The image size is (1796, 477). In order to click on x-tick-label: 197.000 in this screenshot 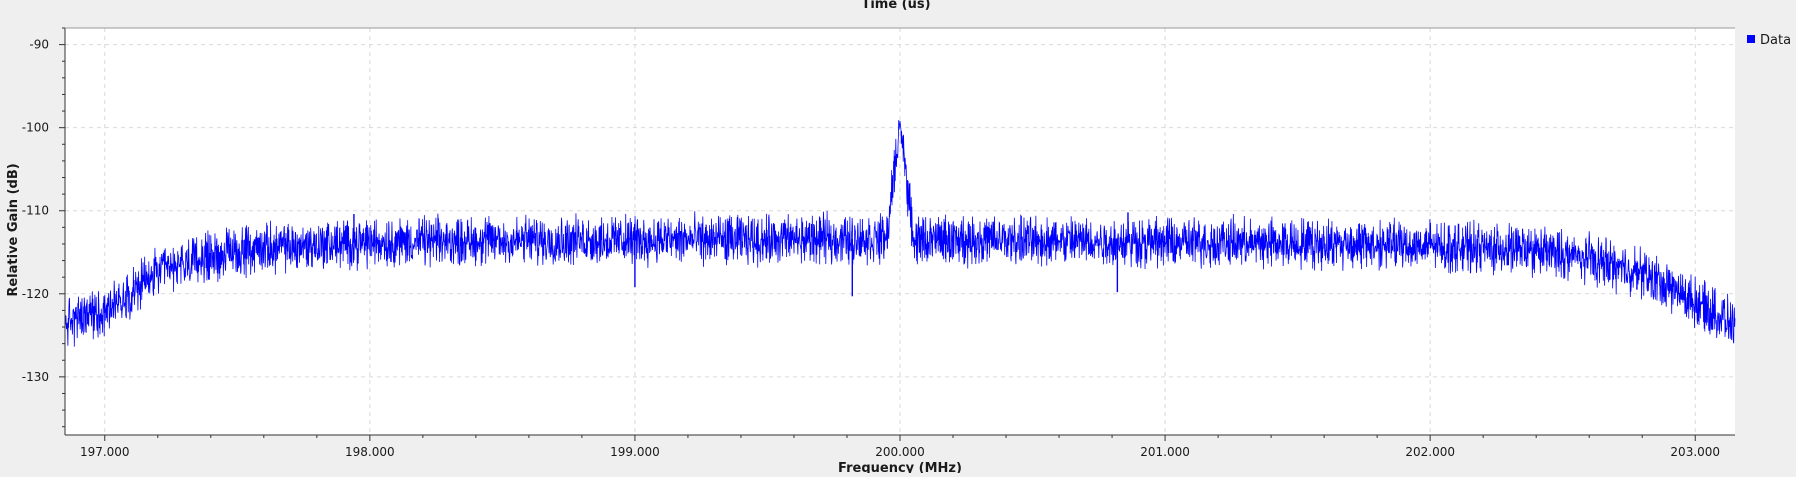, I will do `click(105, 452)`.